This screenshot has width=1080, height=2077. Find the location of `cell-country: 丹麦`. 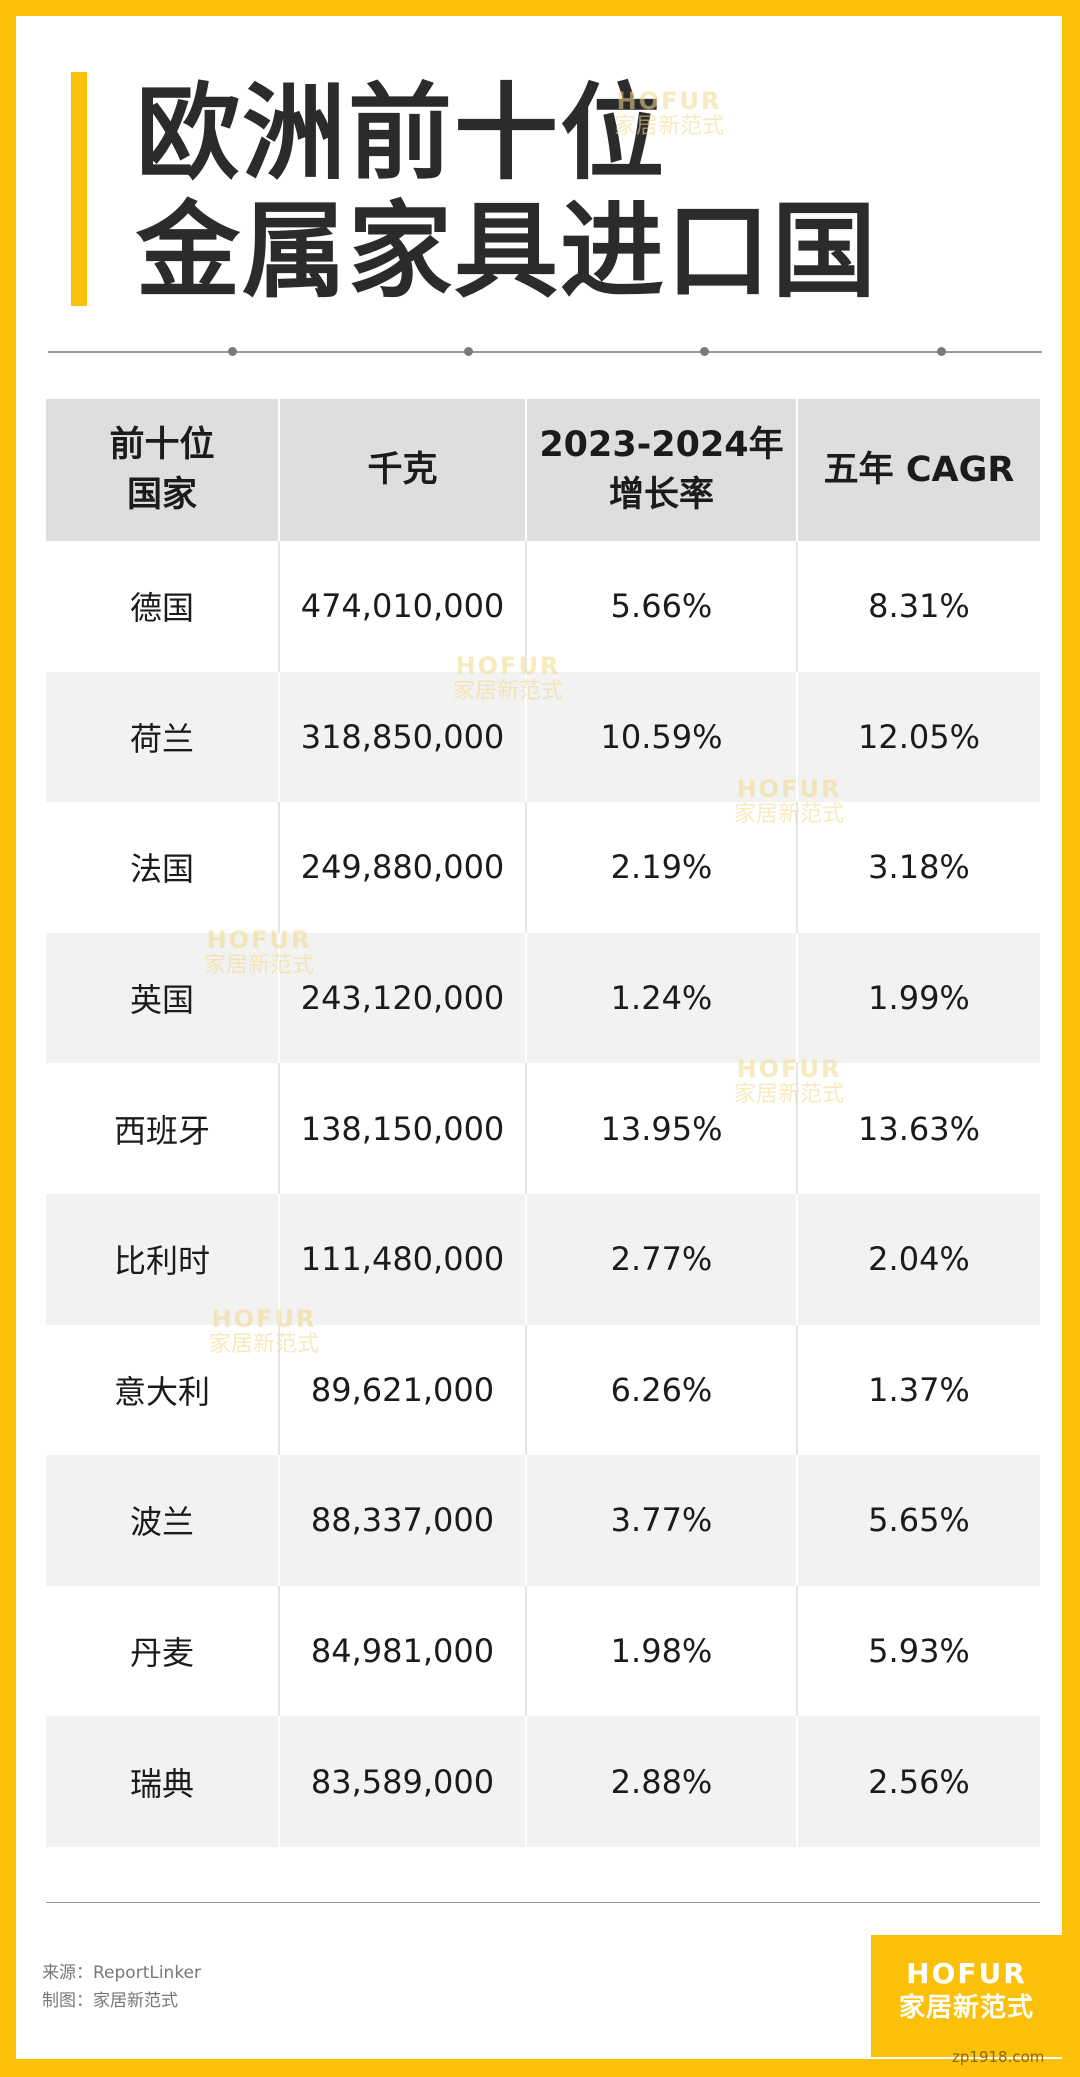

cell-country: 丹麦 is located at coordinates (161, 1653).